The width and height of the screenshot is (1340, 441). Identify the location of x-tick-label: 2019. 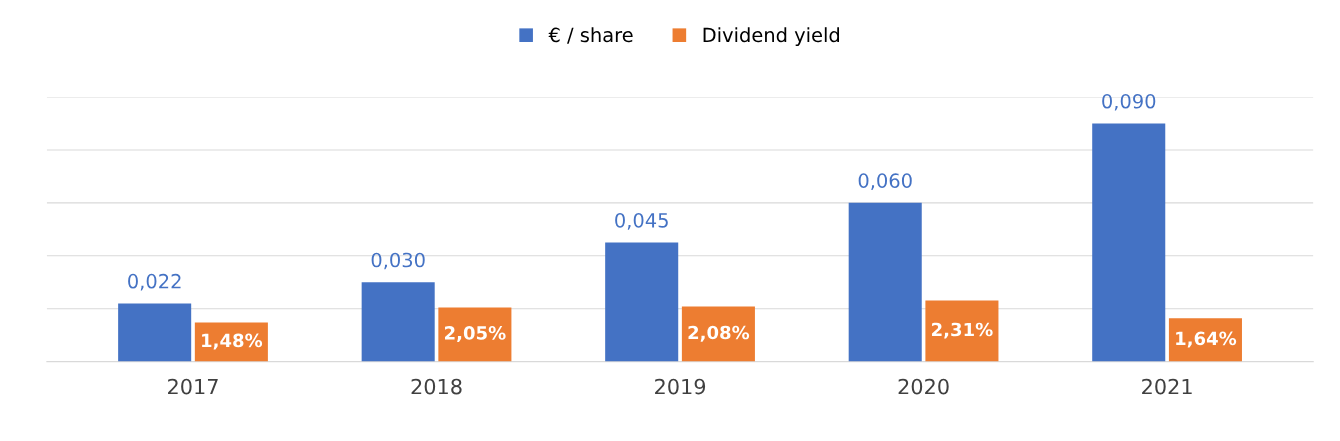
(680, 386).